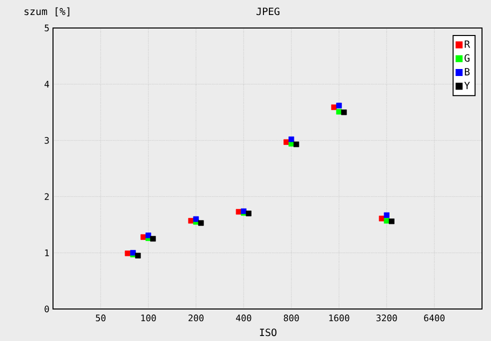 The width and height of the screenshot is (491, 341). What do you see at coordinates (467, 58) in the screenshot?
I see `legend-label: G` at bounding box center [467, 58].